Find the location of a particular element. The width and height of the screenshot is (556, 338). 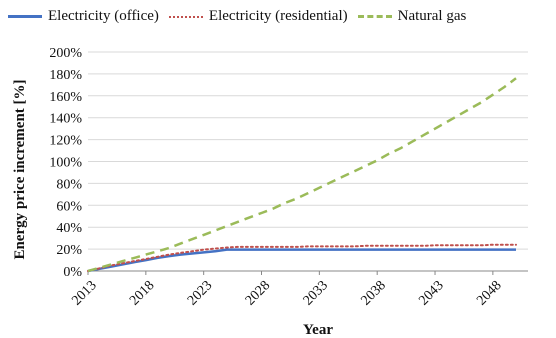

x-tick-label: 2033 is located at coordinates (316, 293).